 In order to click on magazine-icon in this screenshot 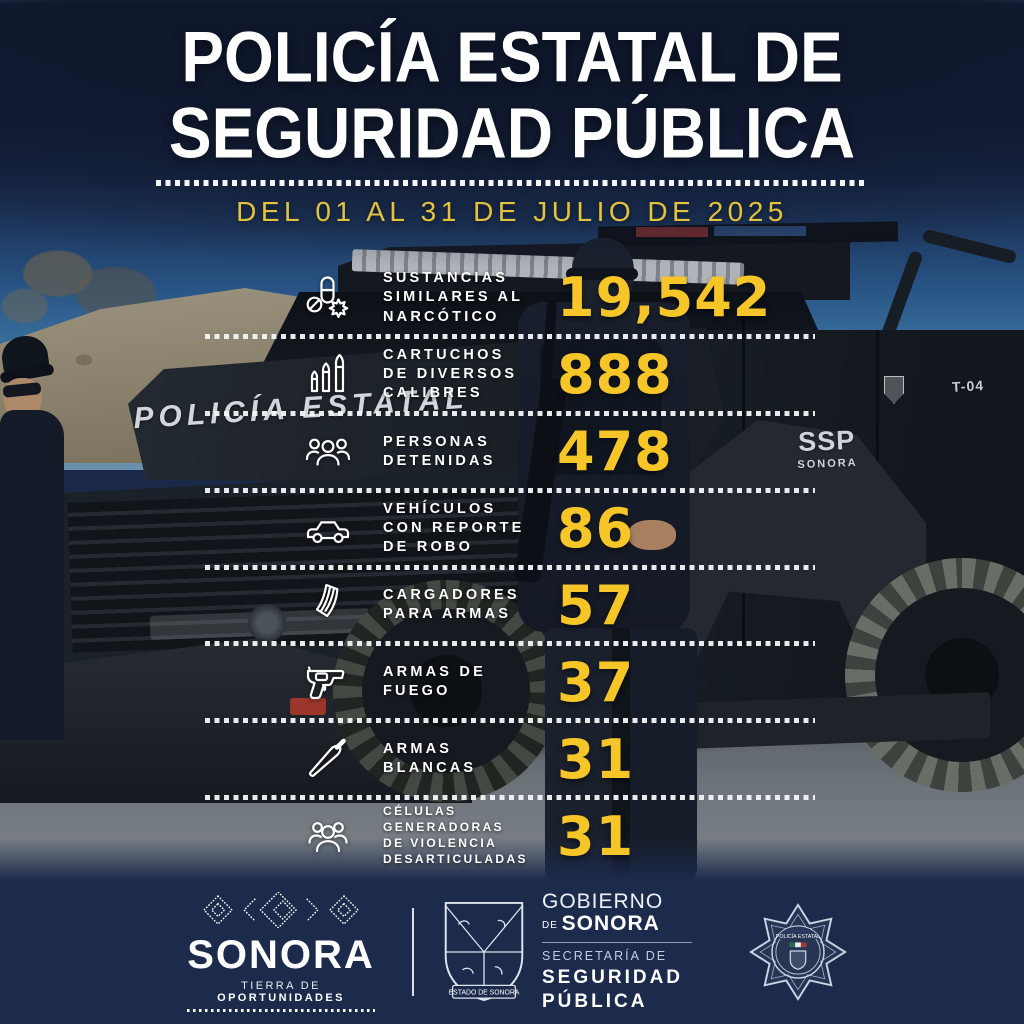, I will do `click(328, 605)`.